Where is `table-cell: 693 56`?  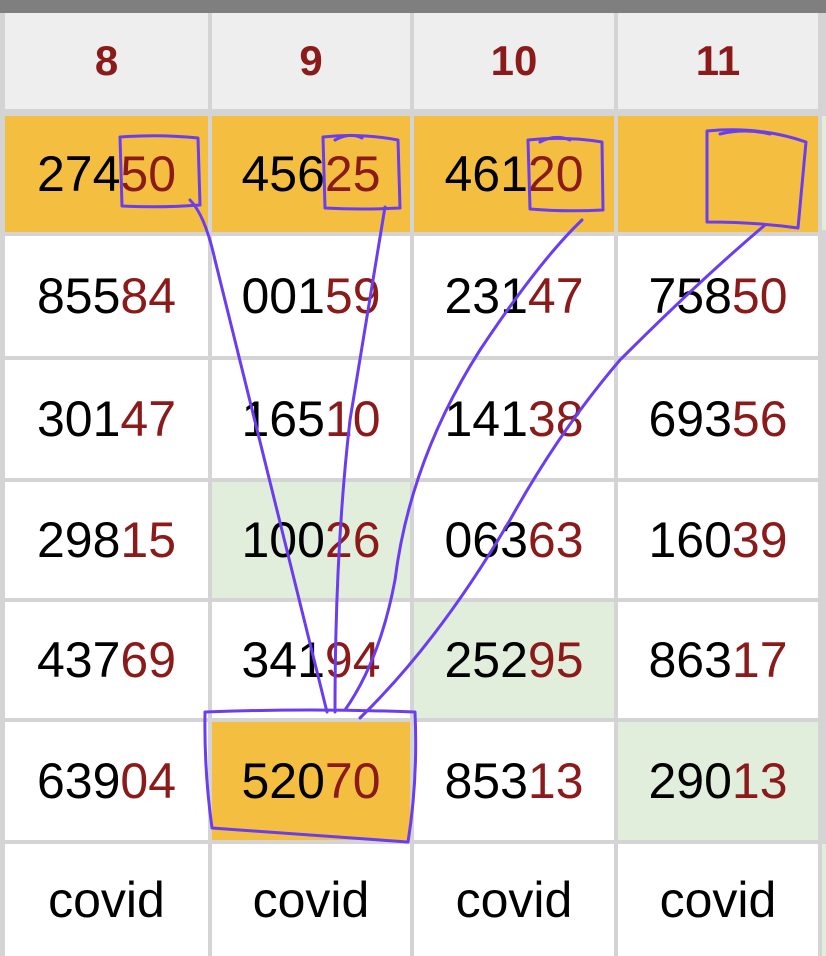 table-cell: 693 56 is located at coordinates (718, 419).